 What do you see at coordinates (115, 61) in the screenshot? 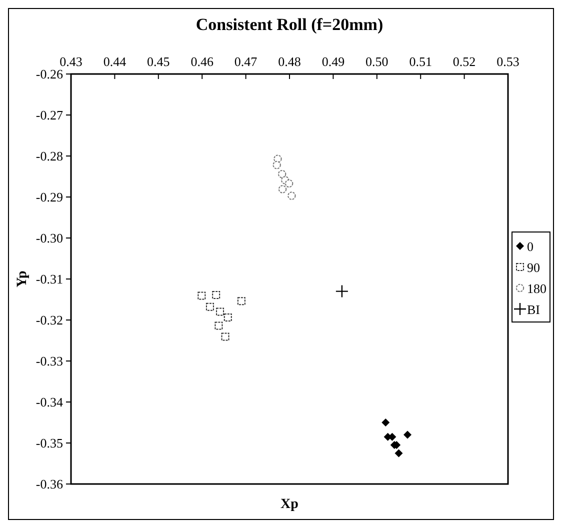
I see `x-tick-label: 0.44` at bounding box center [115, 61].